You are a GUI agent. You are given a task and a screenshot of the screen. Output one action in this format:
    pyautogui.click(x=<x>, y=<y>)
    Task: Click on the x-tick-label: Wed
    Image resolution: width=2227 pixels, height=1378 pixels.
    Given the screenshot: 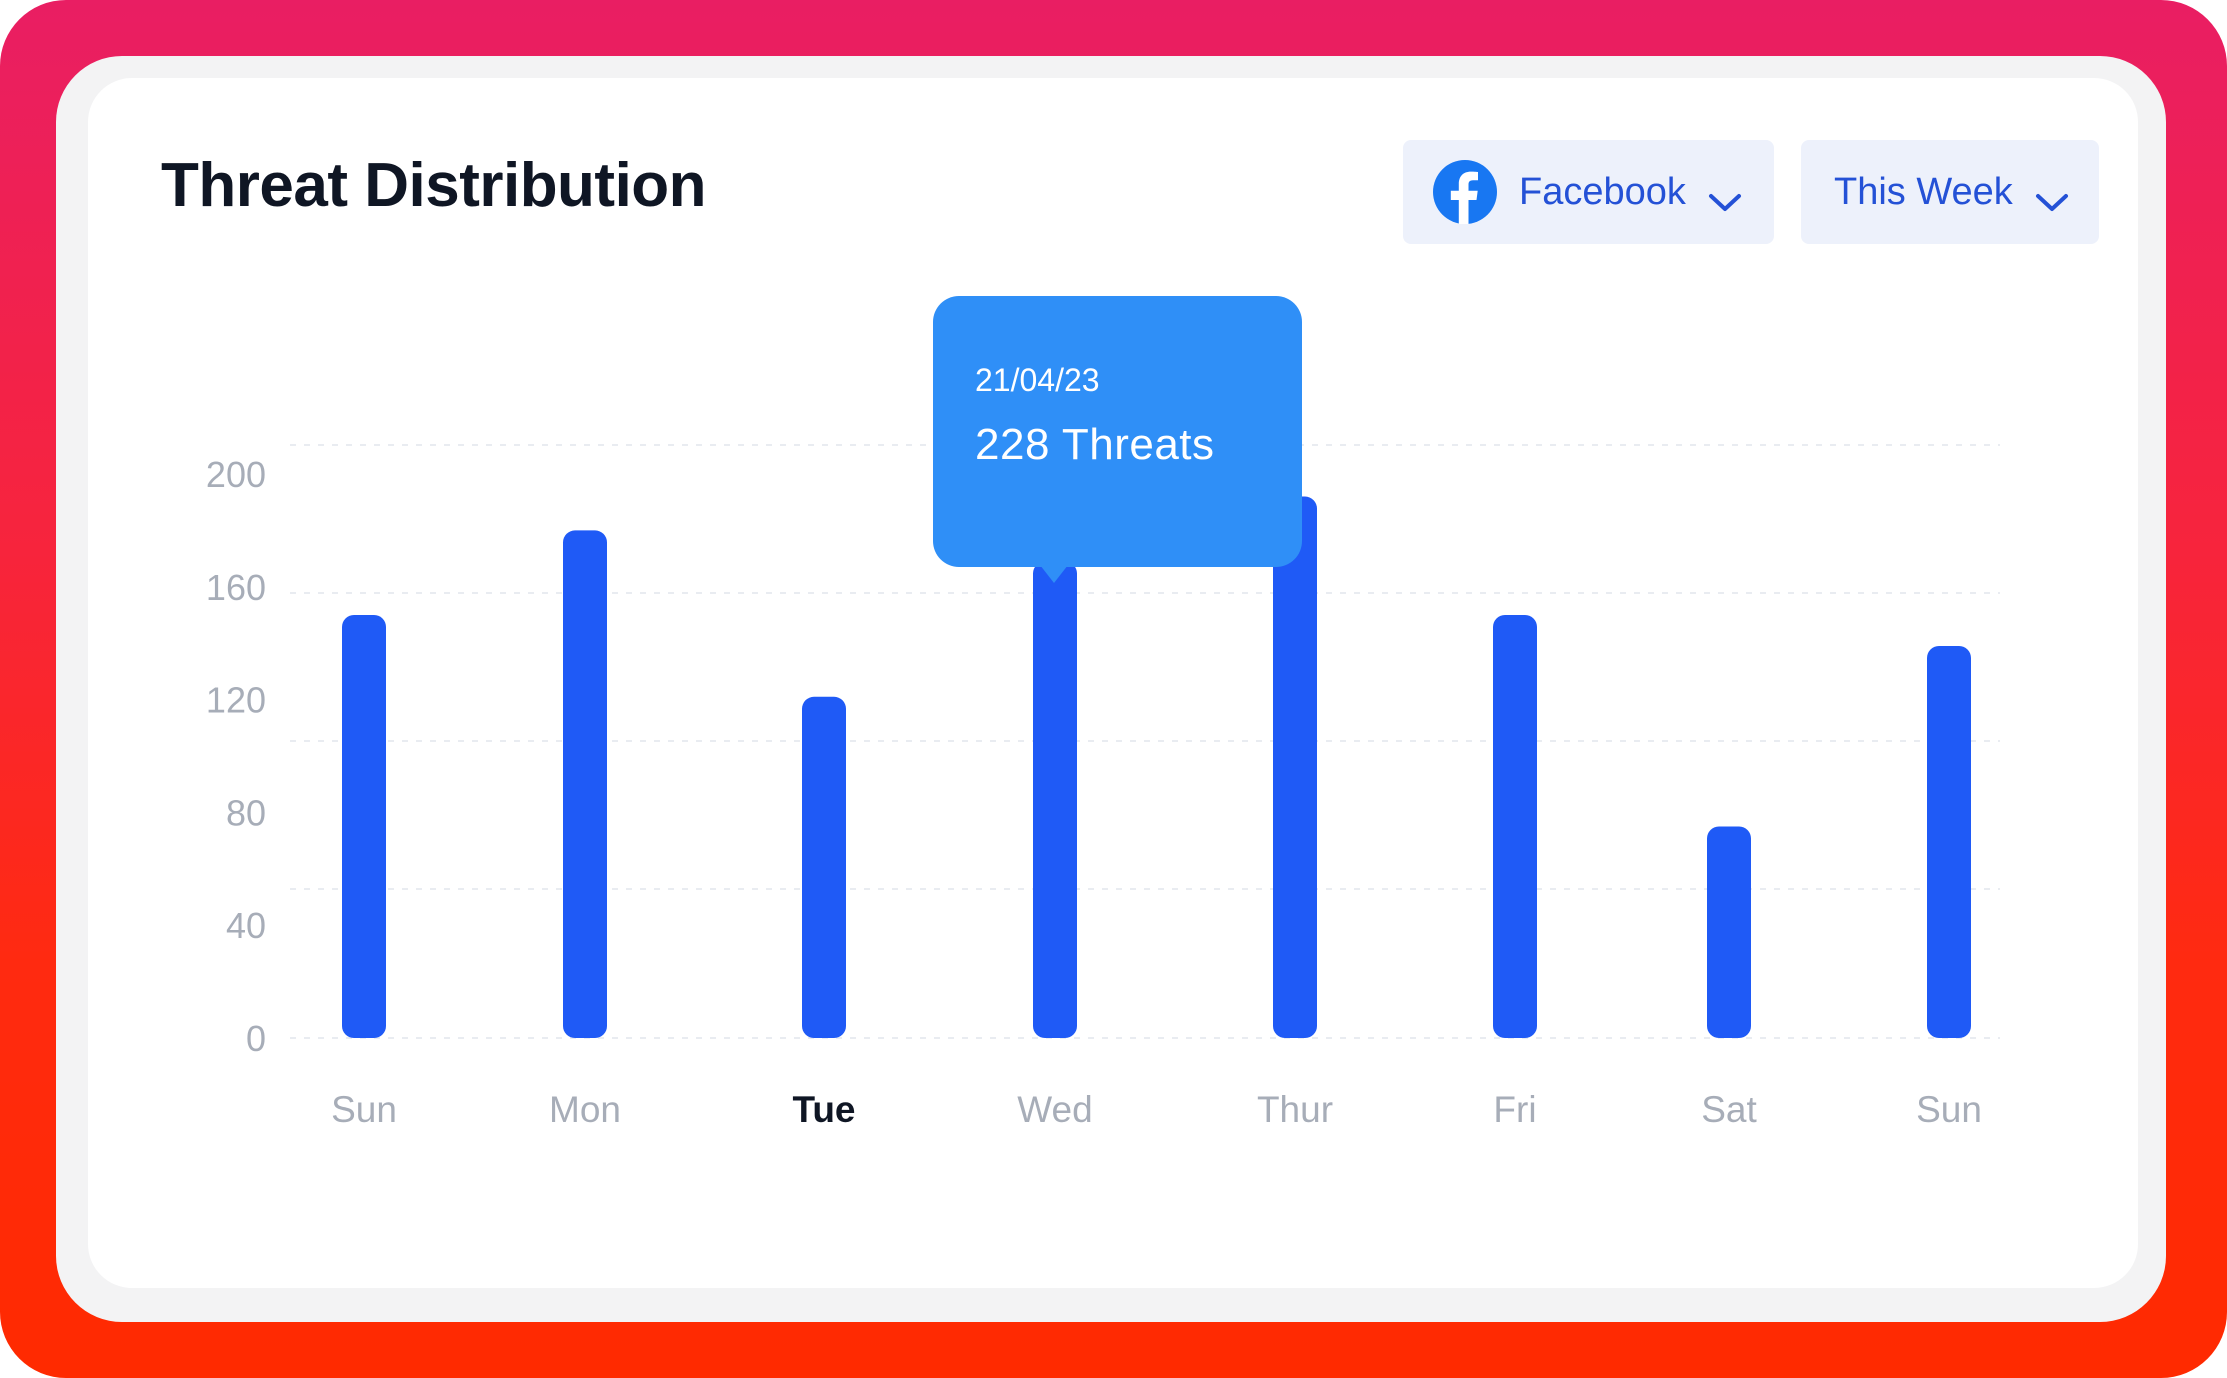 What is the action you would take?
    pyautogui.click(x=1054, y=1109)
    